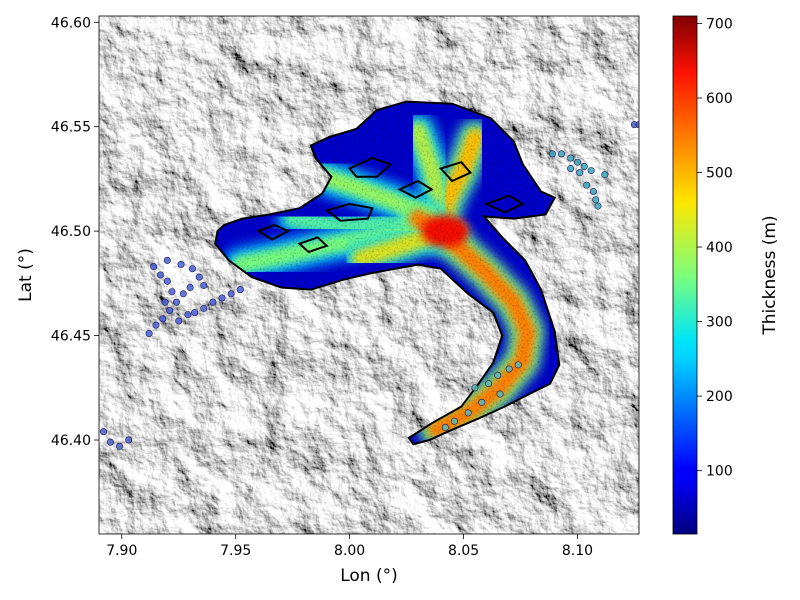  Describe the element at coordinates (26, 275) in the screenshot. I see `y-axis-title: Lat (°)` at that location.